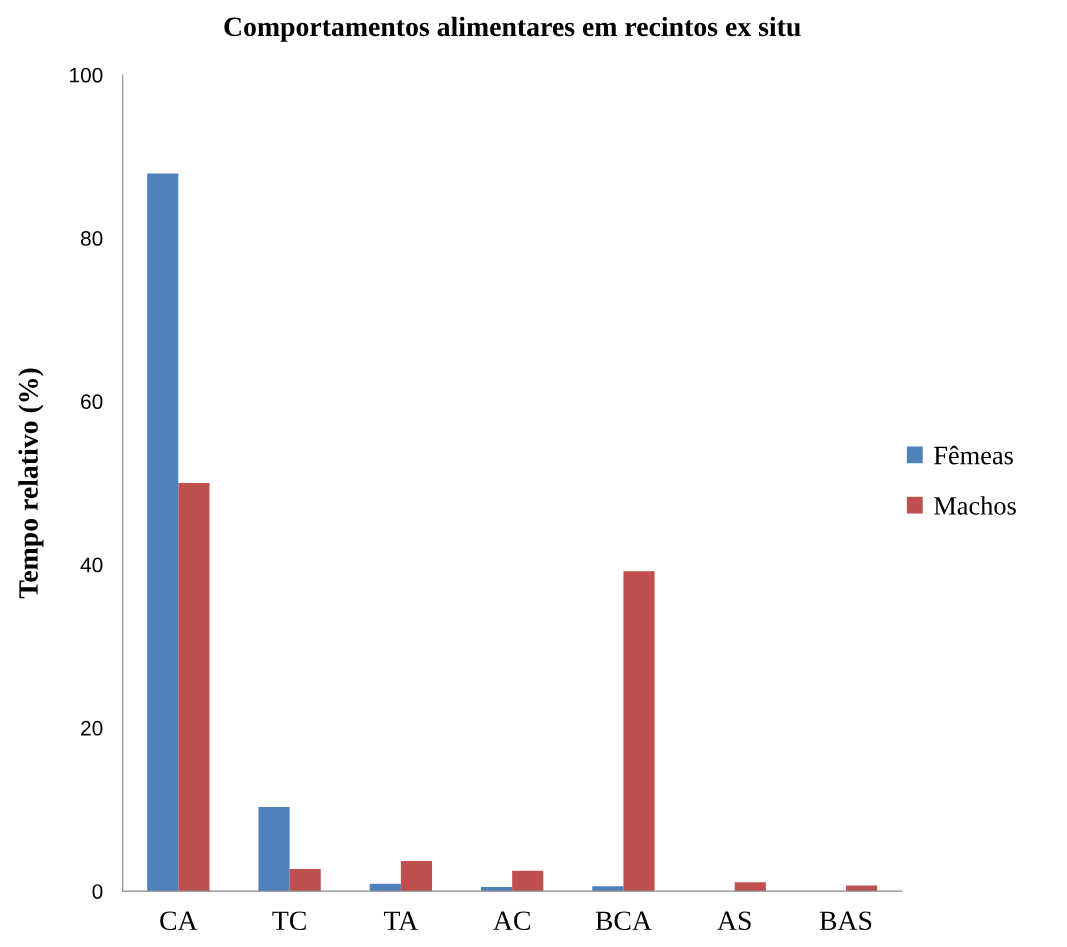  Describe the element at coordinates (289, 921) in the screenshot. I see `x-tick-label: TC` at that location.